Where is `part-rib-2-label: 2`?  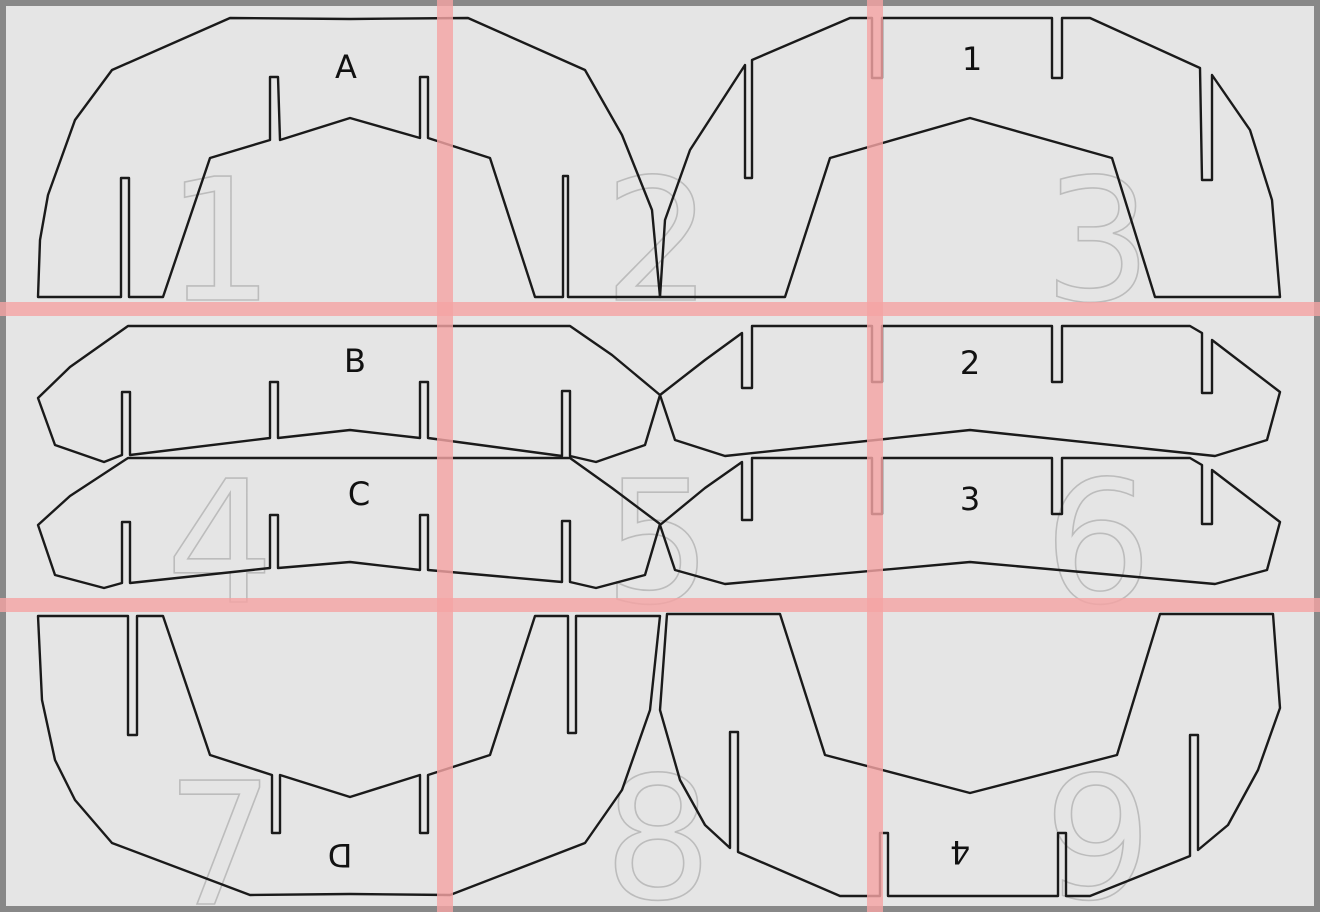
part-rib-2-label: 2 is located at coordinates (970, 363).